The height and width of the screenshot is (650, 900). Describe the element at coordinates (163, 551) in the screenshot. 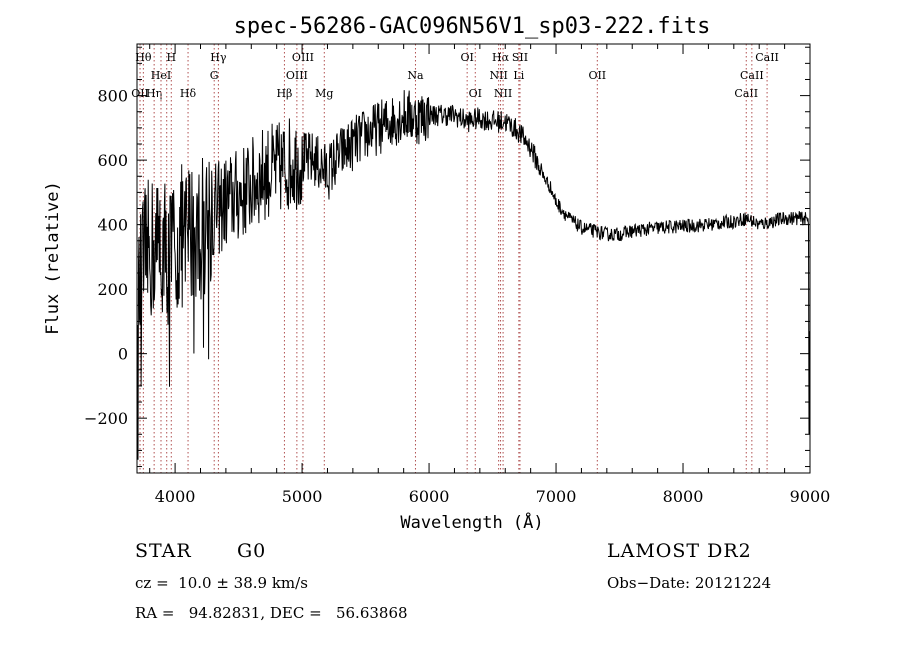

I see `object-class: STAR` at that location.